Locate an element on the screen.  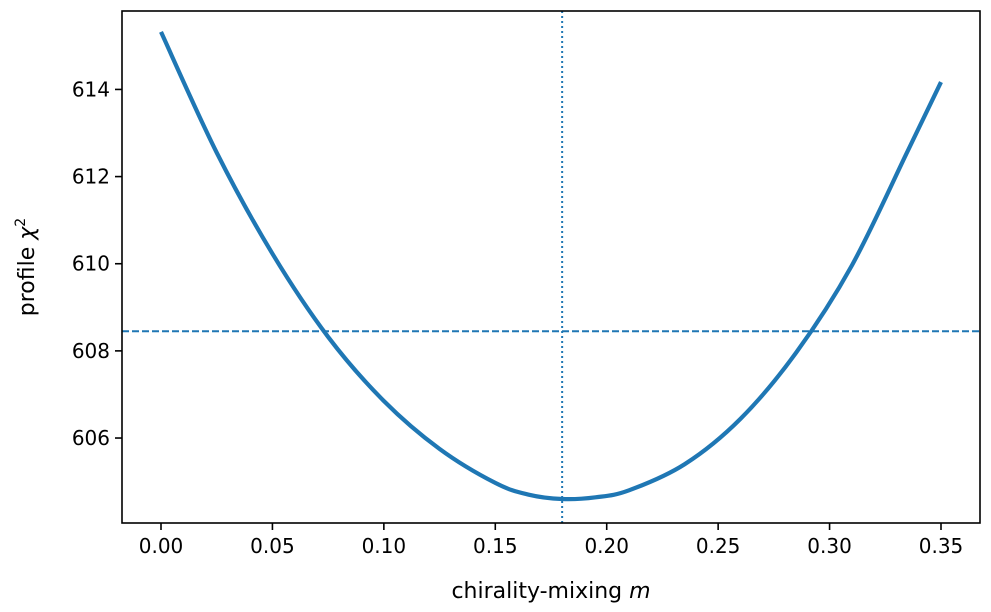
y-tick-label: 610 is located at coordinates (91, 264).